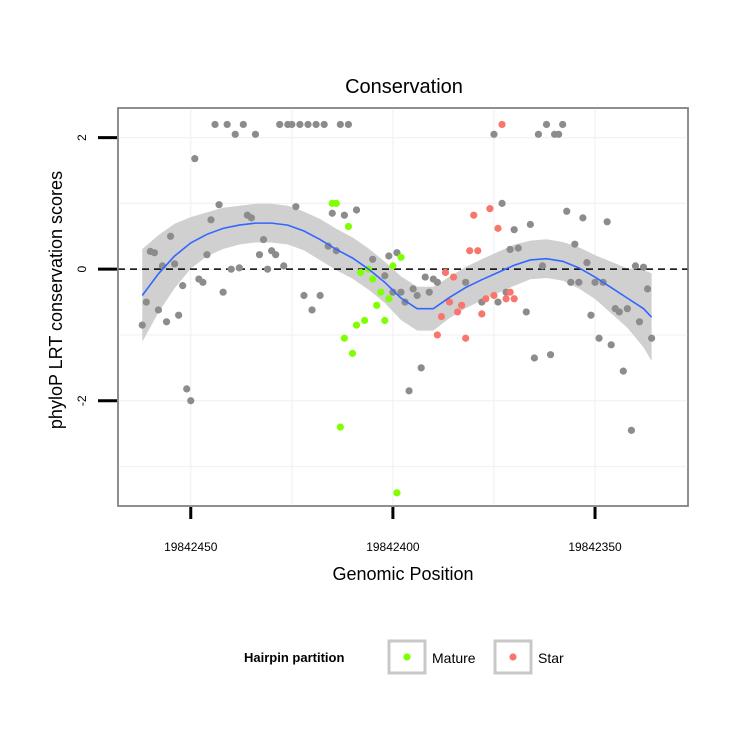  I want to click on x-tick-label: 19842350, so click(595, 547).